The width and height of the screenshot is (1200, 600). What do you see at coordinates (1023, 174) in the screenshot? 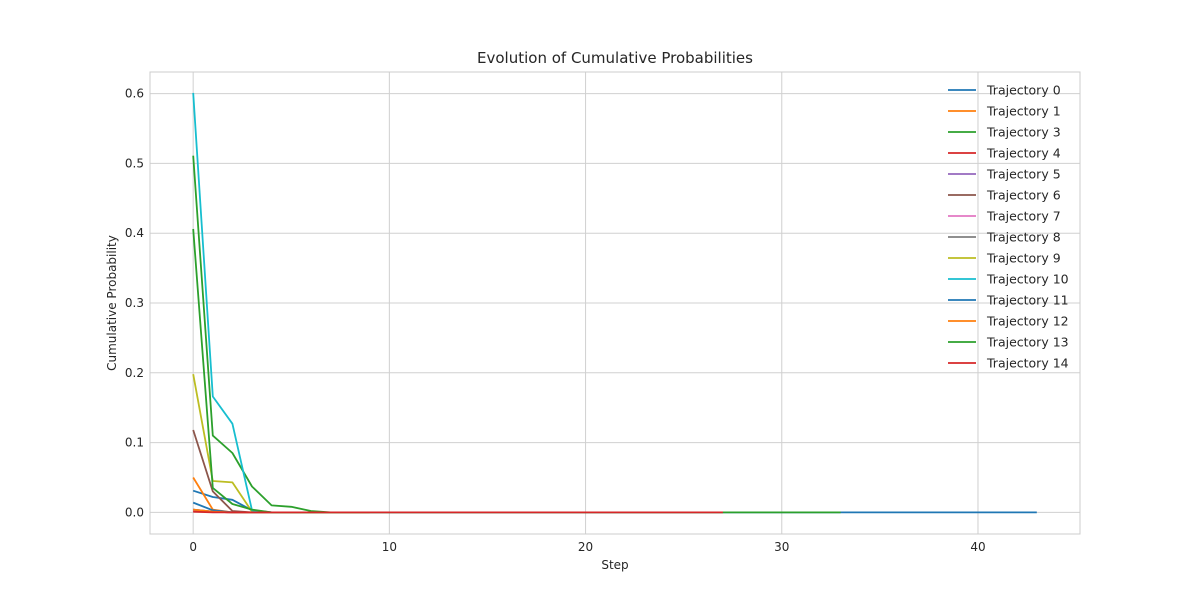
I see `legend-label: Trajectory 5` at bounding box center [1023, 174].